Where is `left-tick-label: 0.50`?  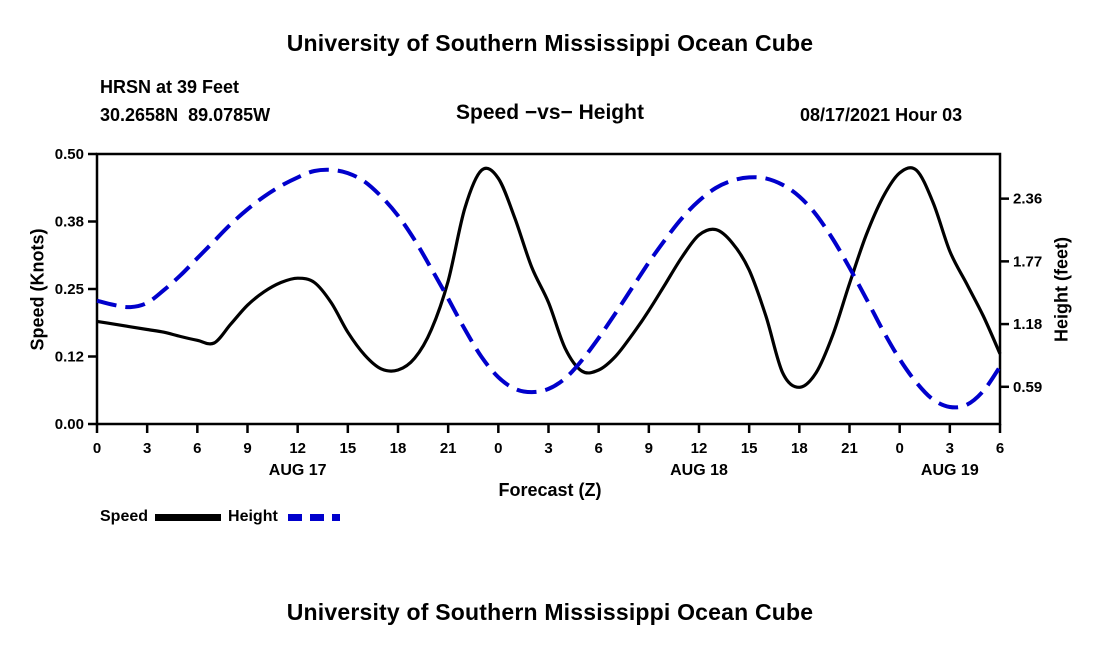
left-tick-label: 0.50 is located at coordinates (69, 154).